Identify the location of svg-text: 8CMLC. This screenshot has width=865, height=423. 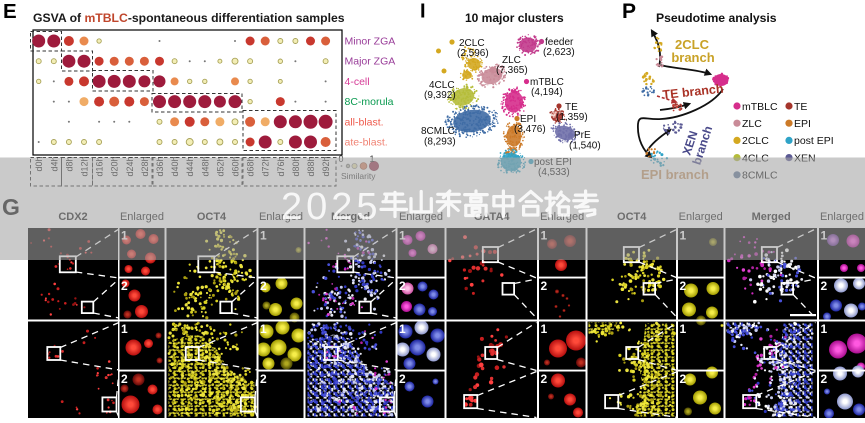
(438, 131).